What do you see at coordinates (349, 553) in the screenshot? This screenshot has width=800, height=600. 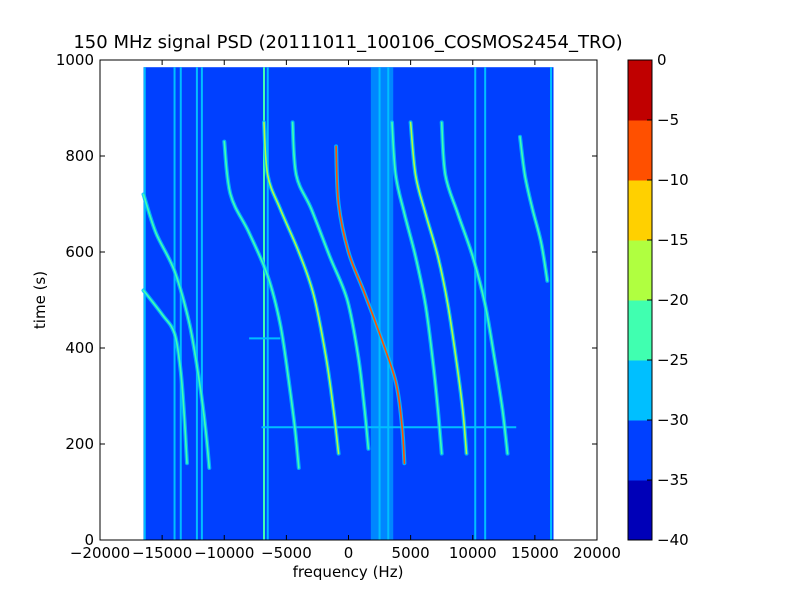 I see `x-tick-label: 0` at bounding box center [349, 553].